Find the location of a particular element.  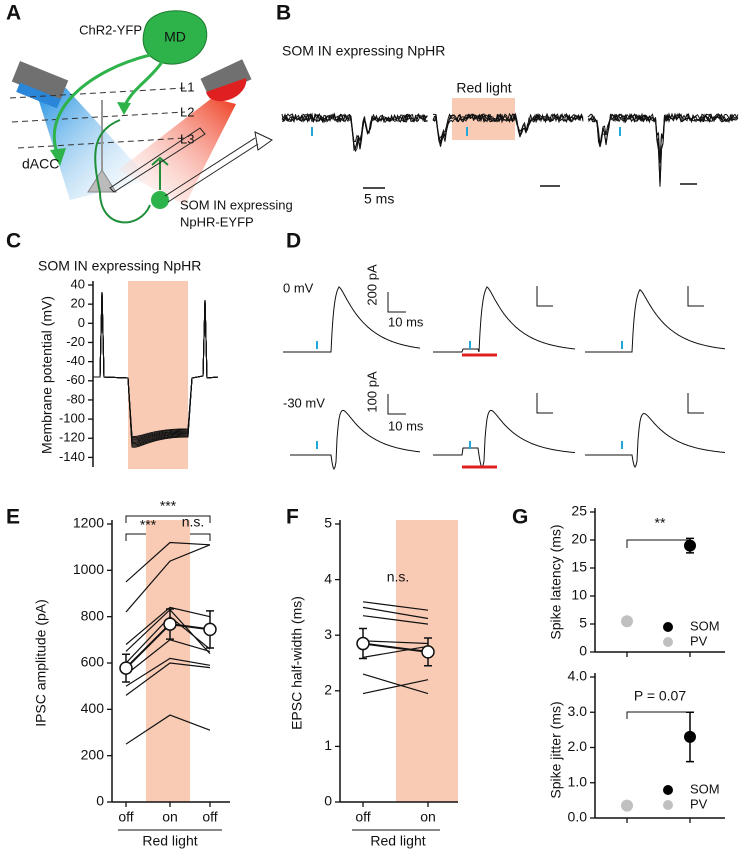

layer-label: L2 is located at coordinates (187, 111).